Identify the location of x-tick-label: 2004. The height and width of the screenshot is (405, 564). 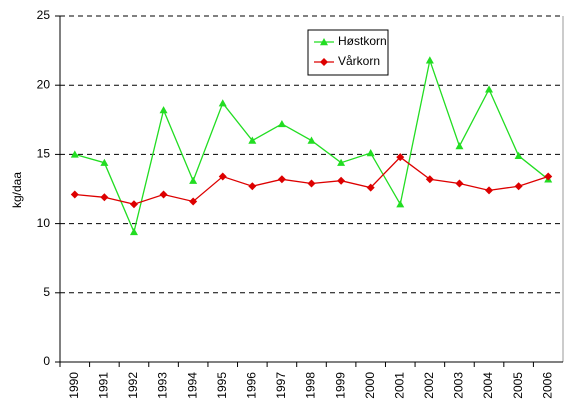
(488, 385).